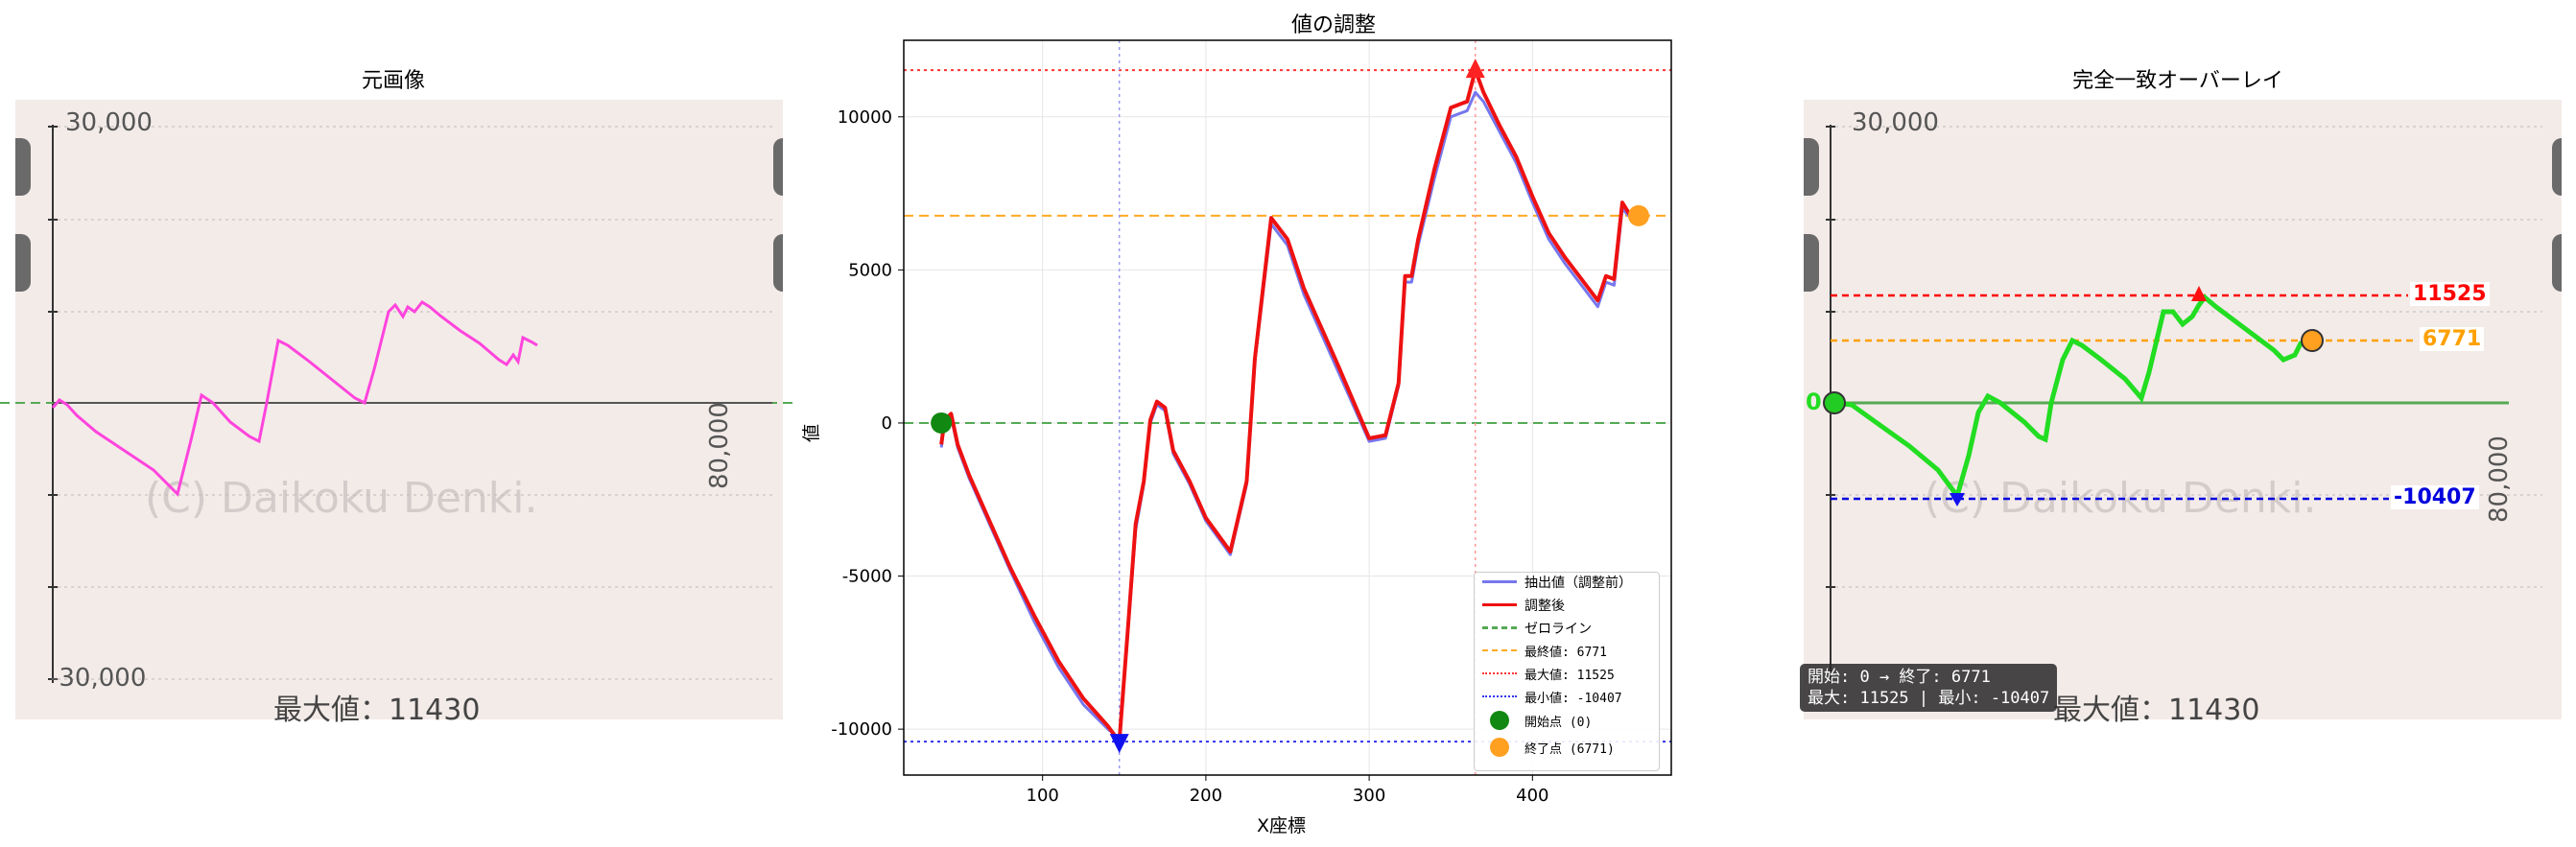  What do you see at coordinates (1900, 677) in the screenshot?
I see `info-line-1: 開始: 0 → 終了: 6771` at bounding box center [1900, 677].